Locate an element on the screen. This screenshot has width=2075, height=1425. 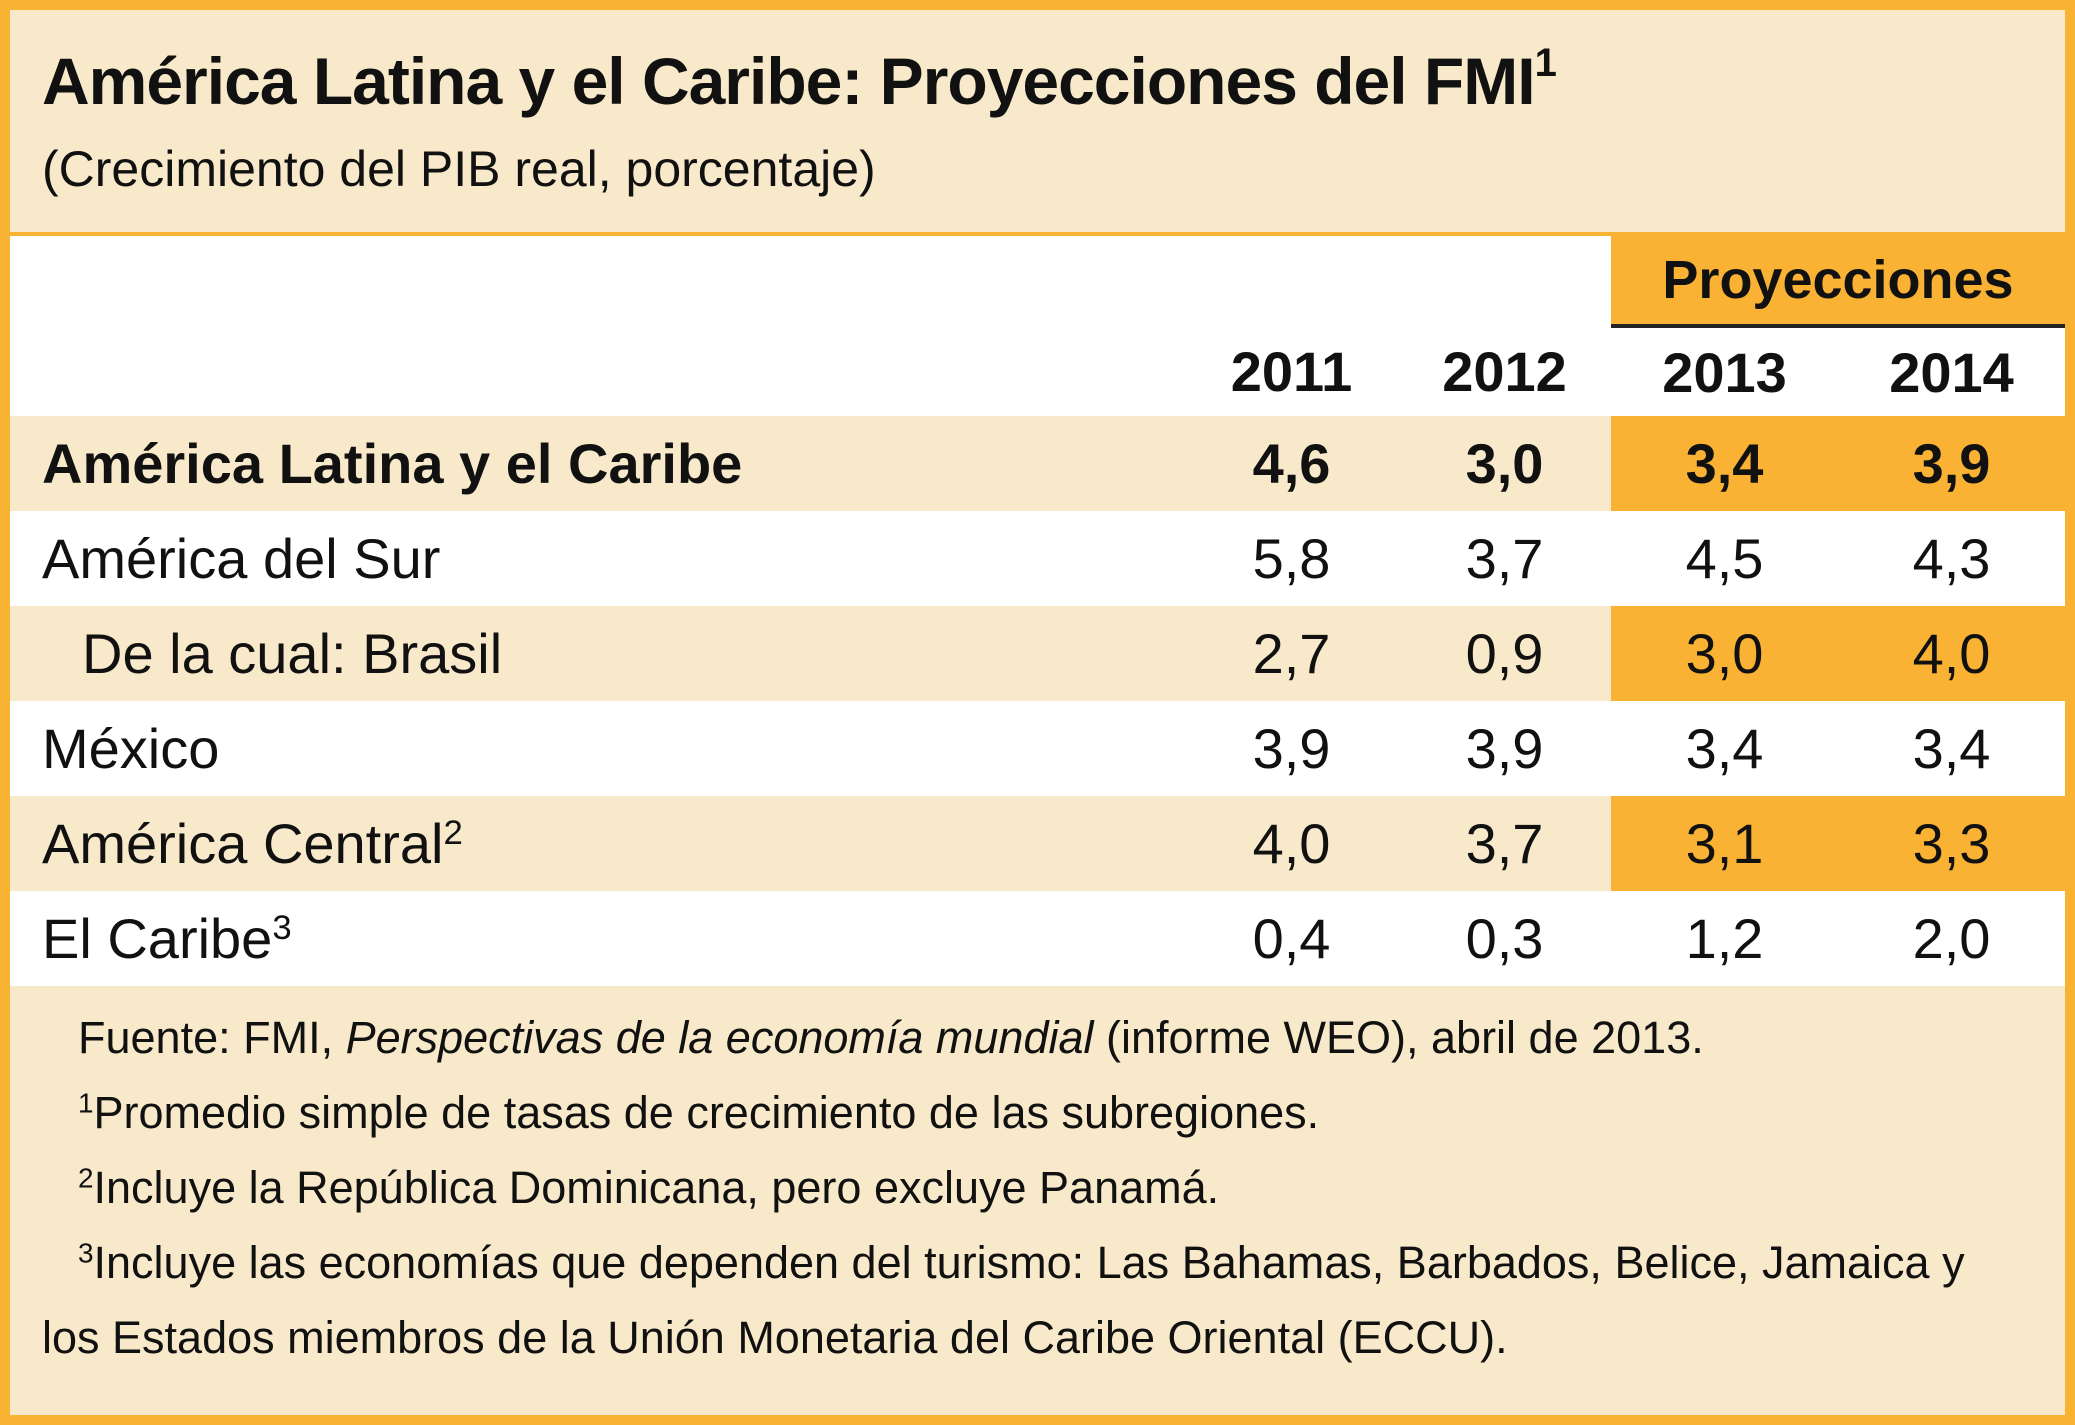
value-cell: 5,8 is located at coordinates (1291, 558).